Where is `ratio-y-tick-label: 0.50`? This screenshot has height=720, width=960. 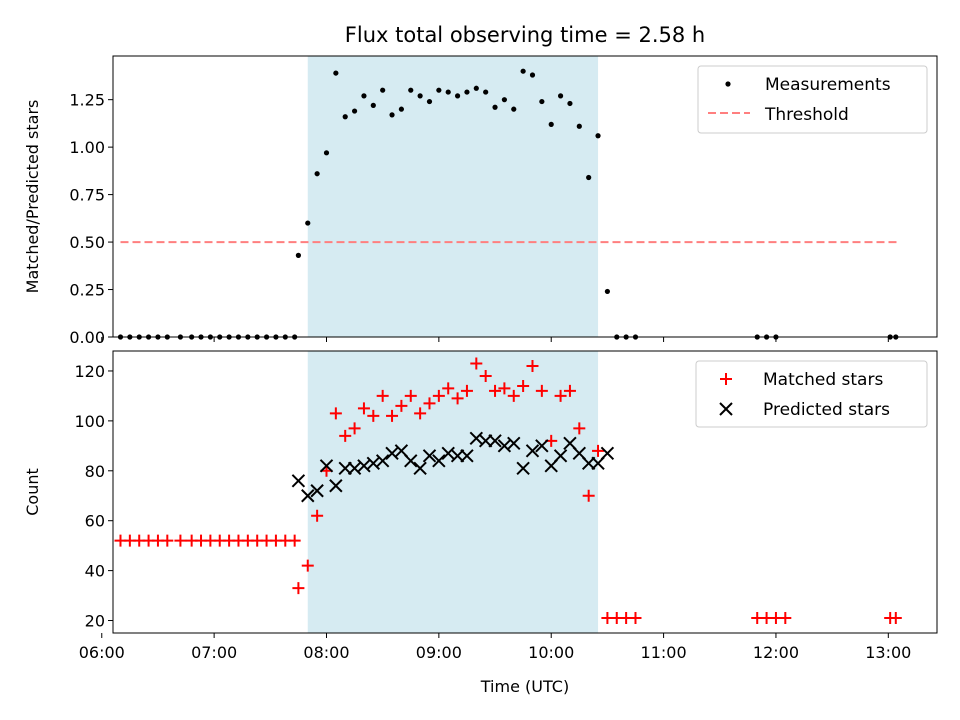
ratio-y-tick-label: 0.50 is located at coordinates (87, 242).